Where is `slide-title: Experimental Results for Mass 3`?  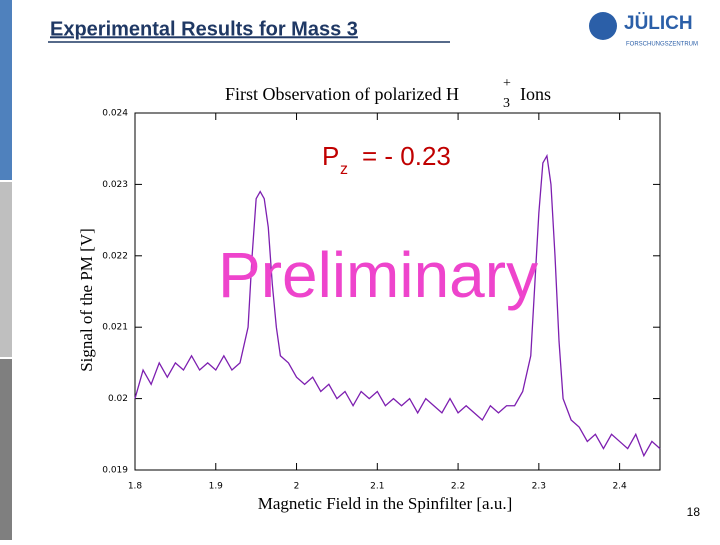 slide-title: Experimental Results for Mass 3 is located at coordinates (204, 29).